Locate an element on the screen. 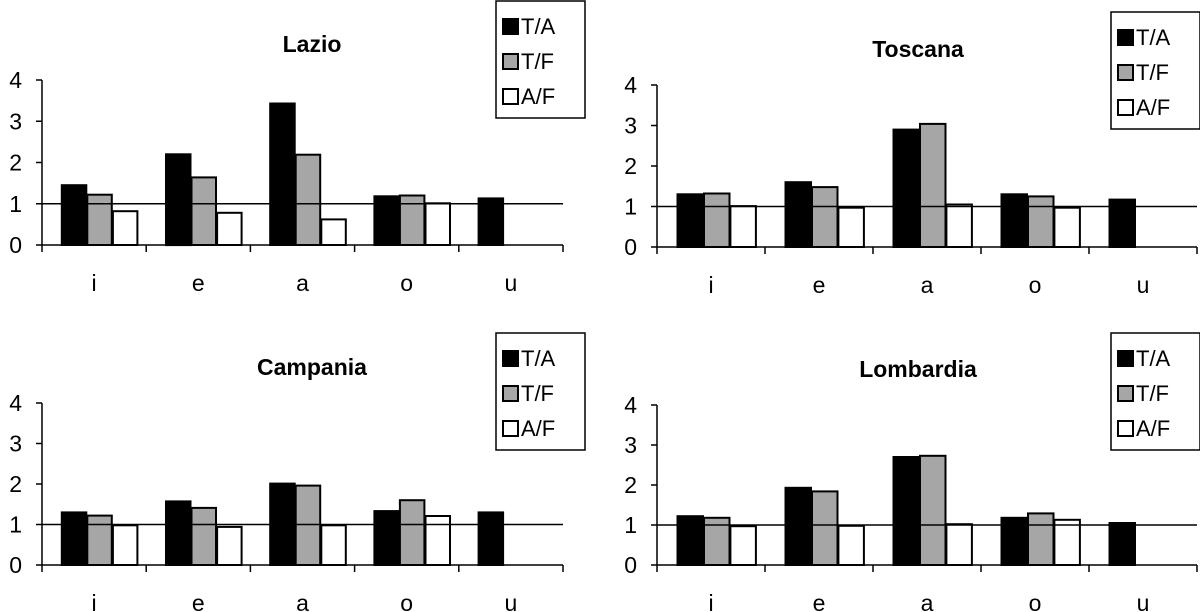 The image size is (1200, 612). chart-title: Toscana is located at coordinates (918, 49).